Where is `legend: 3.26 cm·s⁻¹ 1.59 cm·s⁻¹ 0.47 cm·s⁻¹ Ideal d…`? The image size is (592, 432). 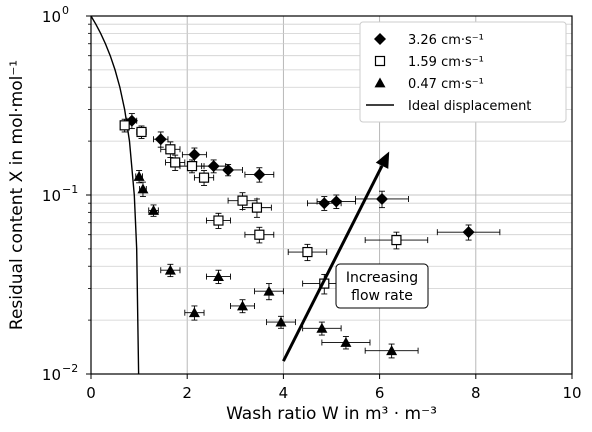
legend: 3.26 cm·s⁻¹ 1.59 cm·s⁻¹ 0.47 cm·s⁻¹ Ideal d… is located at coordinates (463, 72).